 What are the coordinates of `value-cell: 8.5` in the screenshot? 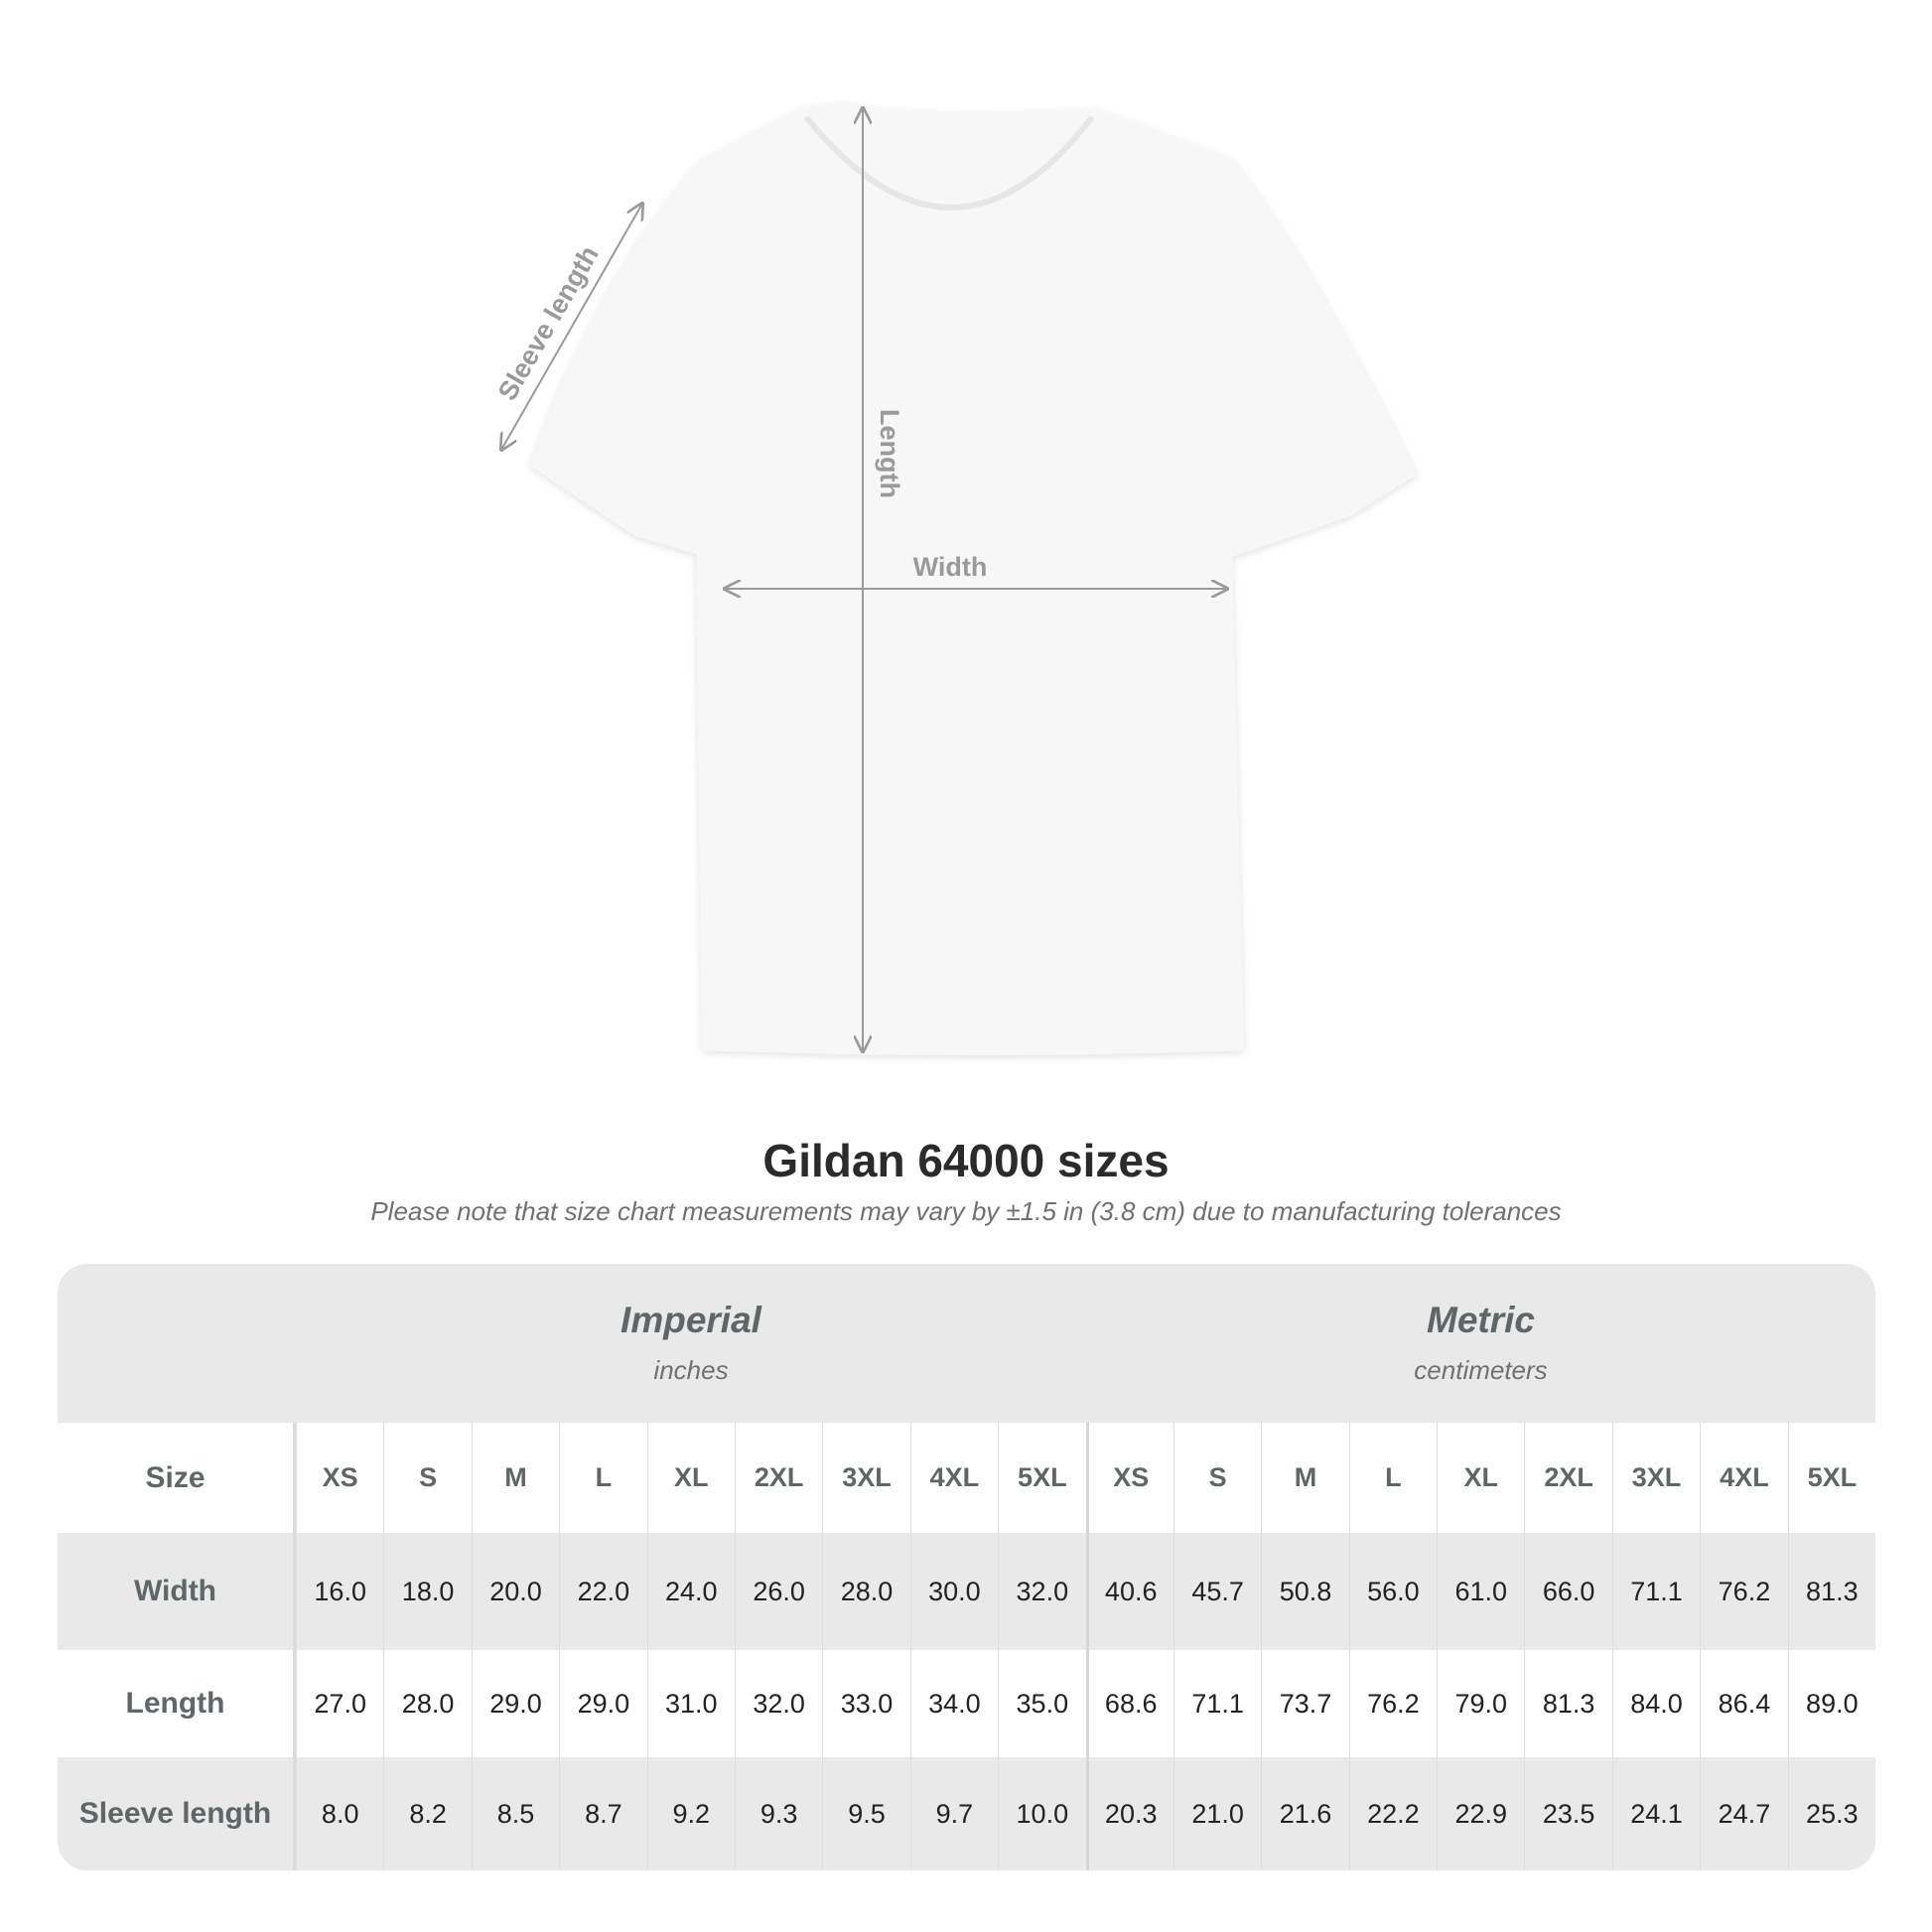 It's located at (515, 1814).